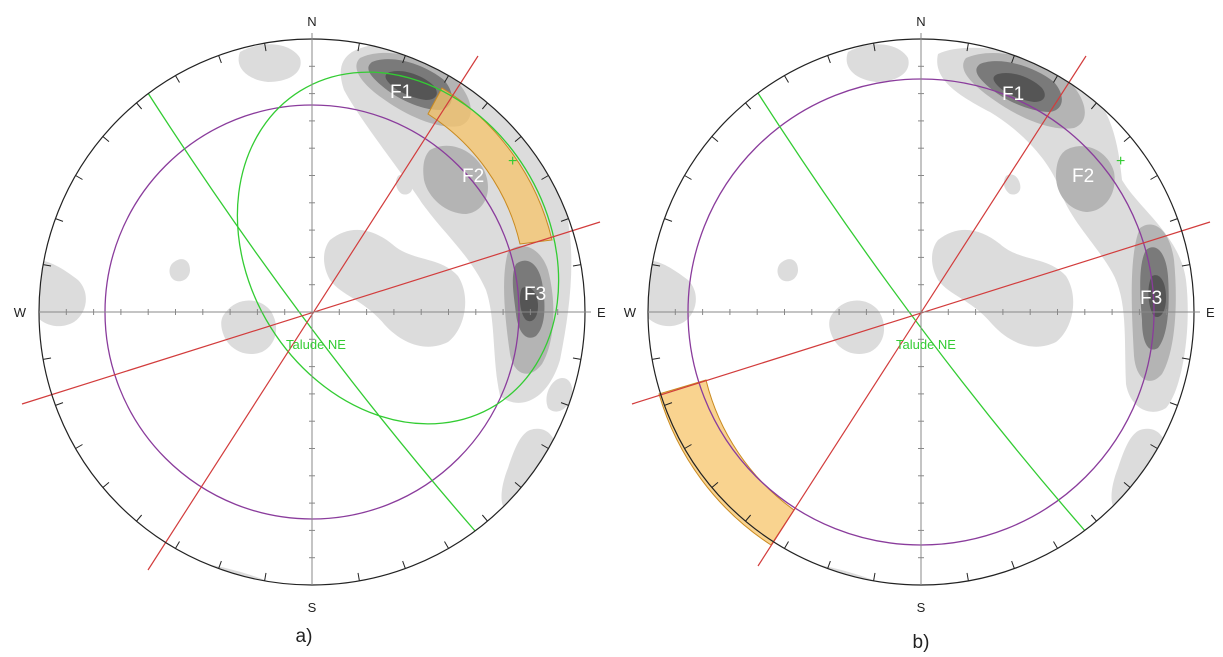 This screenshot has width=1223, height=657. Describe the element at coordinates (473, 176) in the screenshot. I see `set-label-f2-a: F2` at that location.